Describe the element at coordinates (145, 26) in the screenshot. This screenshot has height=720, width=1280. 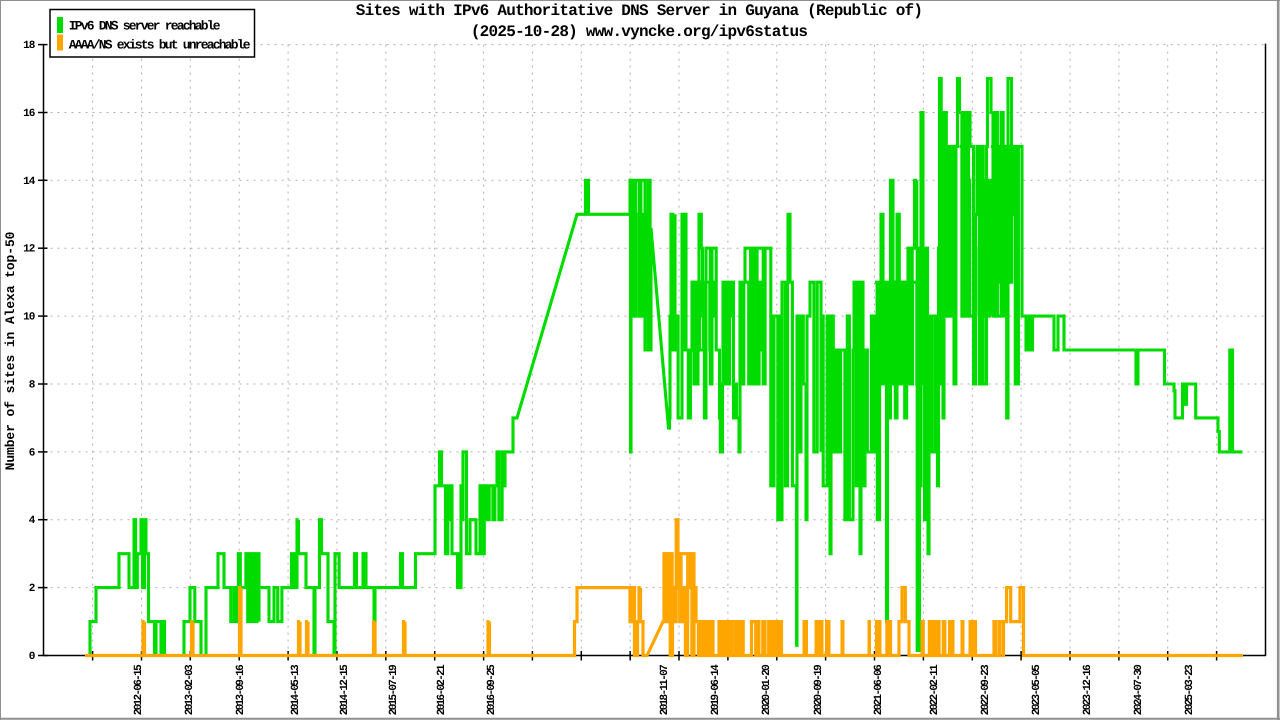
I see `svg-text: IPv6 DNS server reachable` at that location.